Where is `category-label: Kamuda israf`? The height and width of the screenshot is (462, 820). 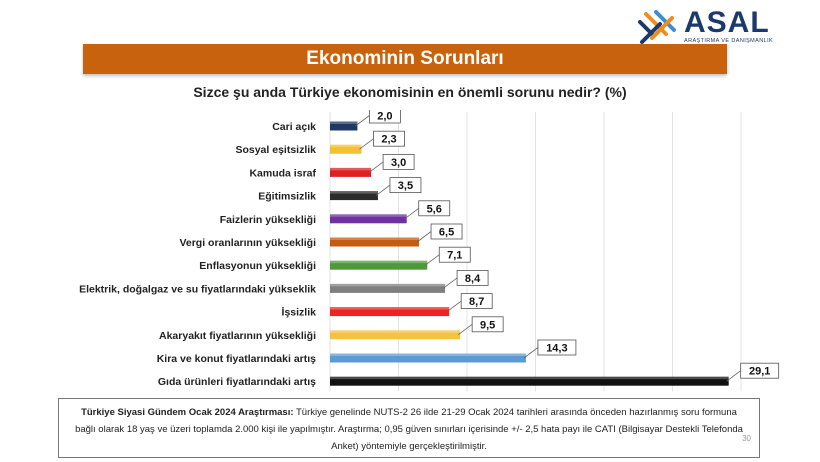 category-label: Kamuda israf is located at coordinates (282, 173).